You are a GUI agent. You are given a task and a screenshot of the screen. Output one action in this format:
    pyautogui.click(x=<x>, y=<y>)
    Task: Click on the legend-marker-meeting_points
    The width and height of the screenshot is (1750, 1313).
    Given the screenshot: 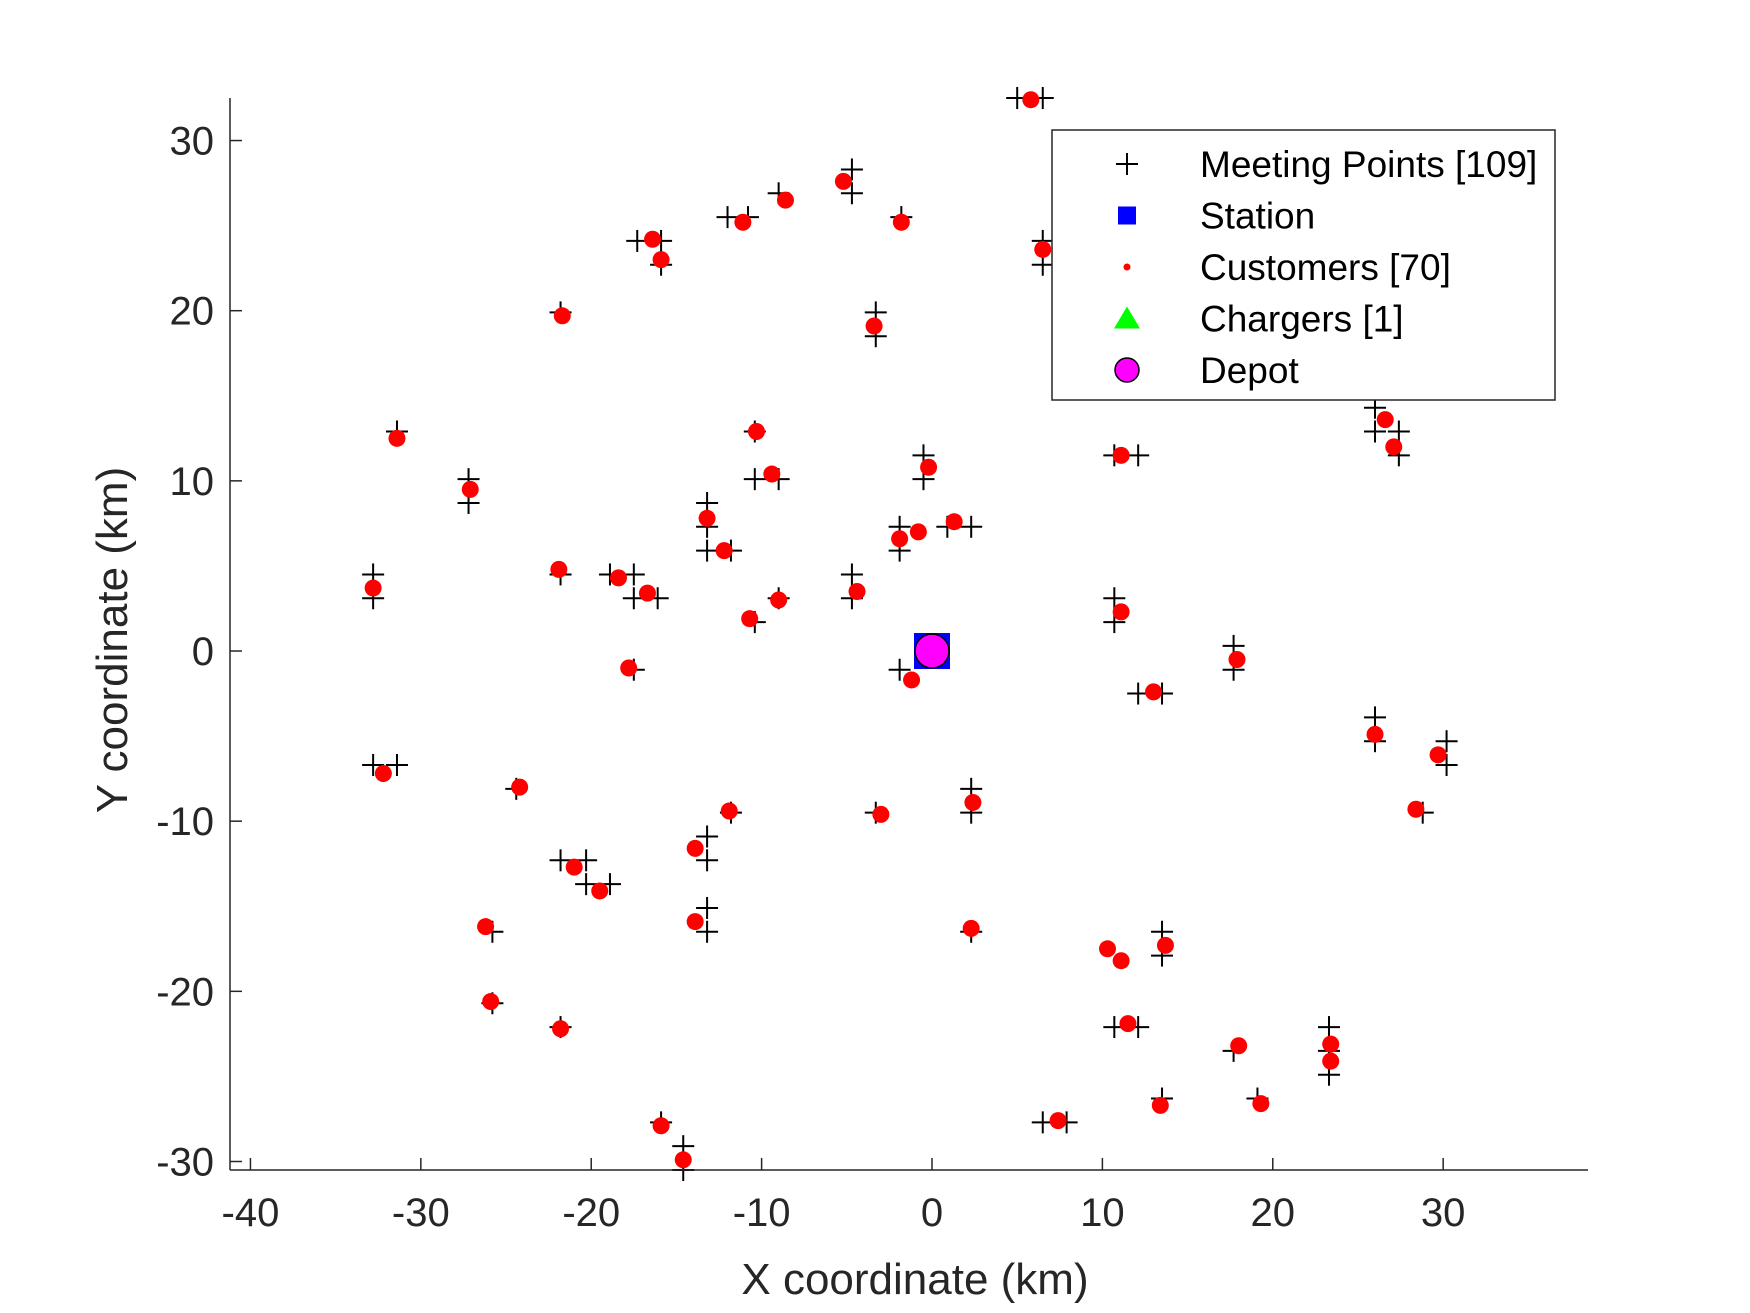 What is the action you would take?
    pyautogui.click(x=1127, y=164)
    